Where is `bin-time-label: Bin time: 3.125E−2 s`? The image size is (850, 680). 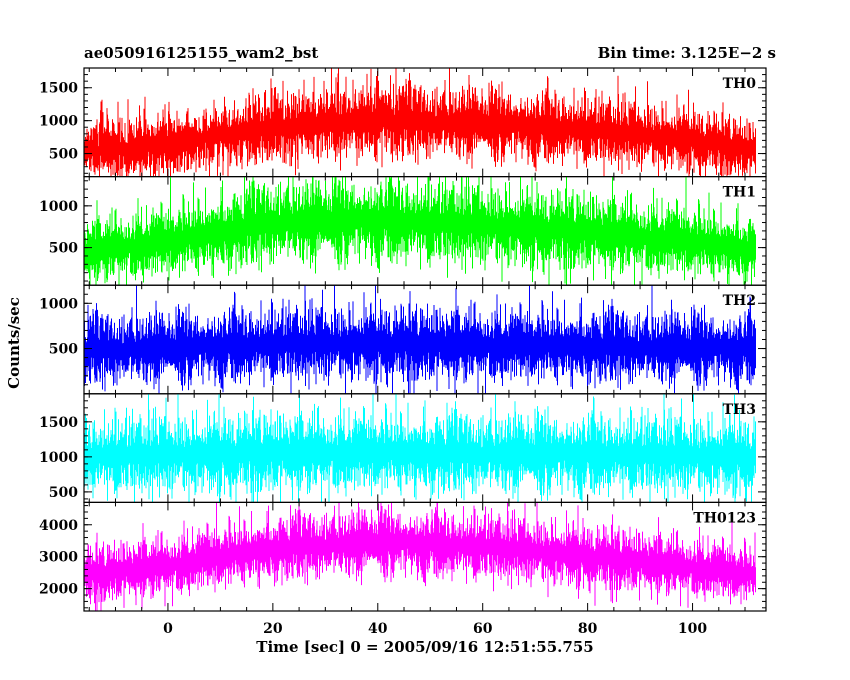
bin-time-label: Bin time: 3.125E−2 s is located at coordinates (686, 53).